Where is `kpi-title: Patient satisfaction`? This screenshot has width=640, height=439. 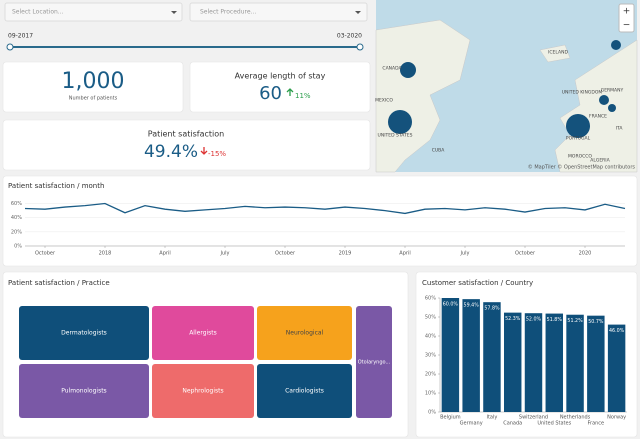 kpi-title: Patient satisfaction is located at coordinates (186, 134).